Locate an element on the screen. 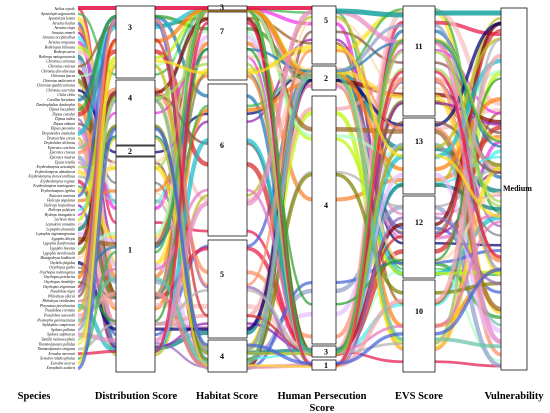 This screenshot has height=413, width=550. habitat-node-label: 7 is located at coordinates (222, 31).